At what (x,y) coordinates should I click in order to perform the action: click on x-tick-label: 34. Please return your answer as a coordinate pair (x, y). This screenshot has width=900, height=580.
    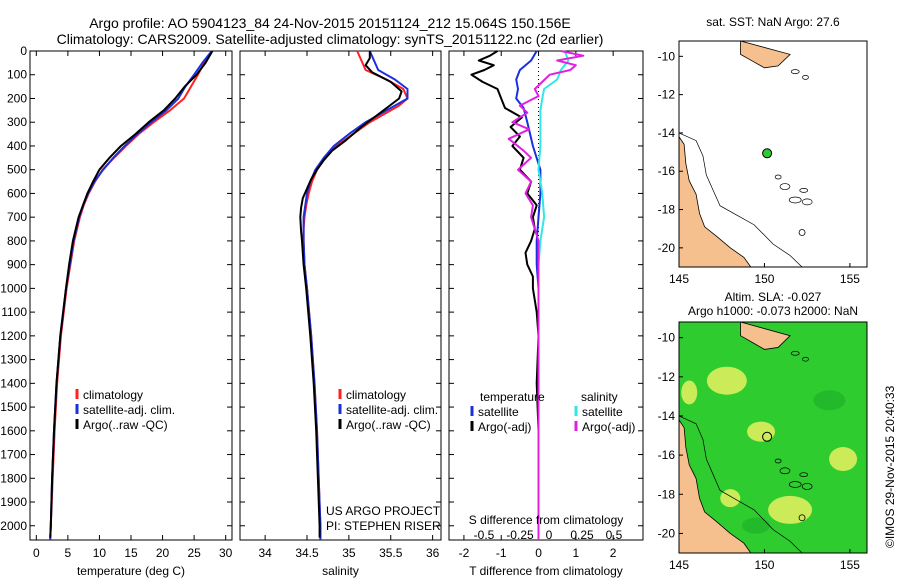
    Looking at the image, I should click on (265, 553).